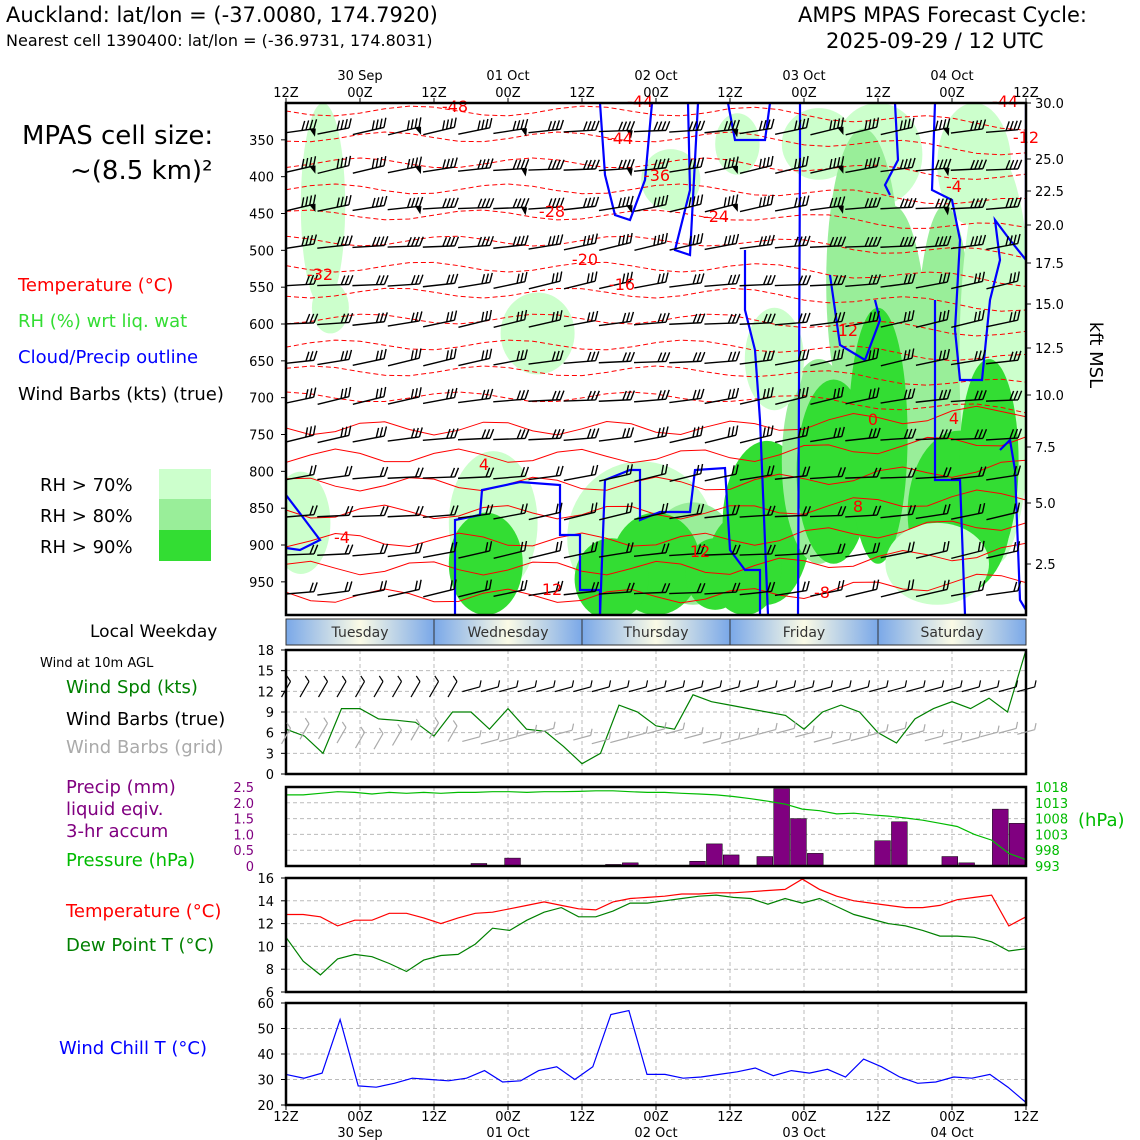 This screenshot has width=1140, height=1140. I want to click on grid-wind-barb-feather, so click(684, 726).